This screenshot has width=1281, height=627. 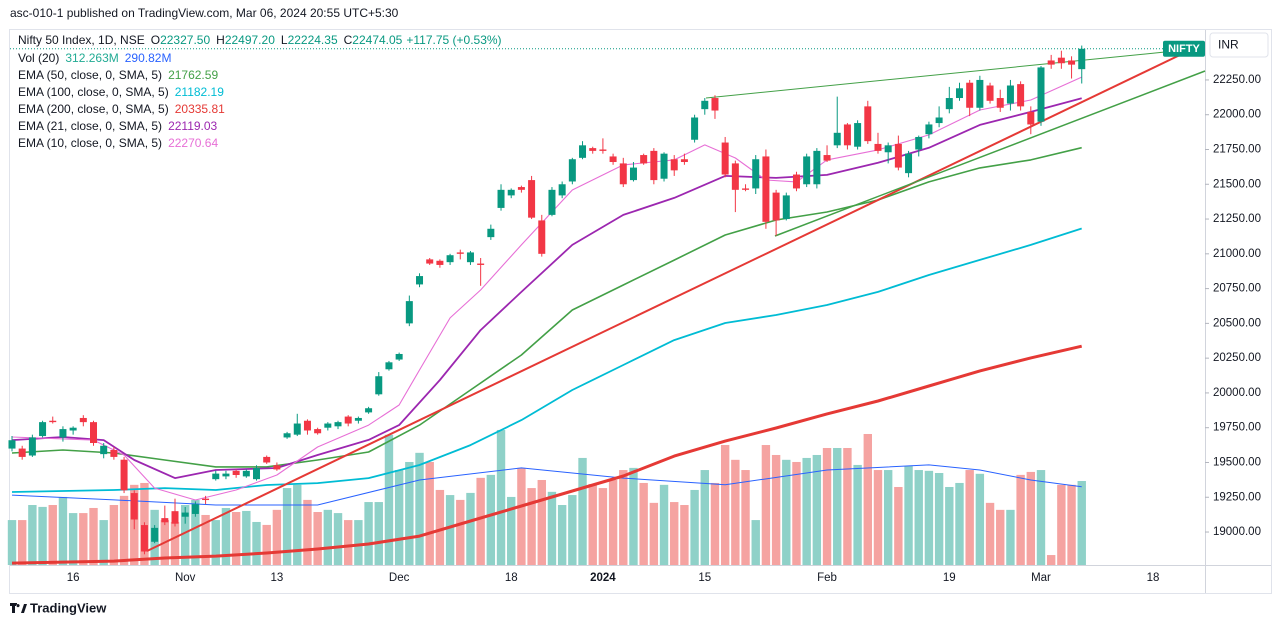 I want to click on symbol-tag: NIFTY, so click(x=1184, y=49).